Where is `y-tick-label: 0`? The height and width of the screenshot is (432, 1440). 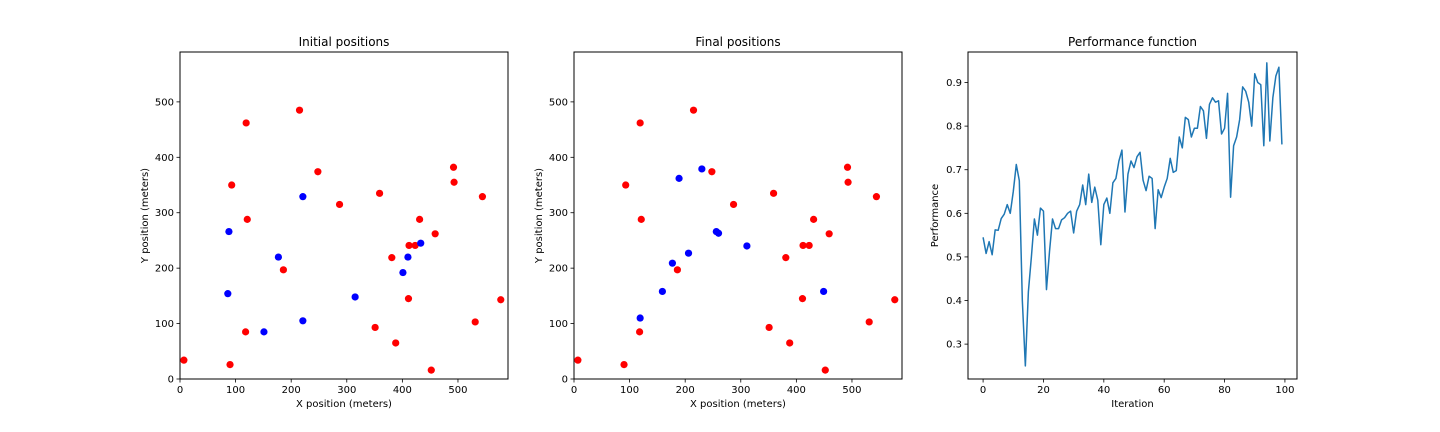 y-tick-label: 0 is located at coordinates (565, 380).